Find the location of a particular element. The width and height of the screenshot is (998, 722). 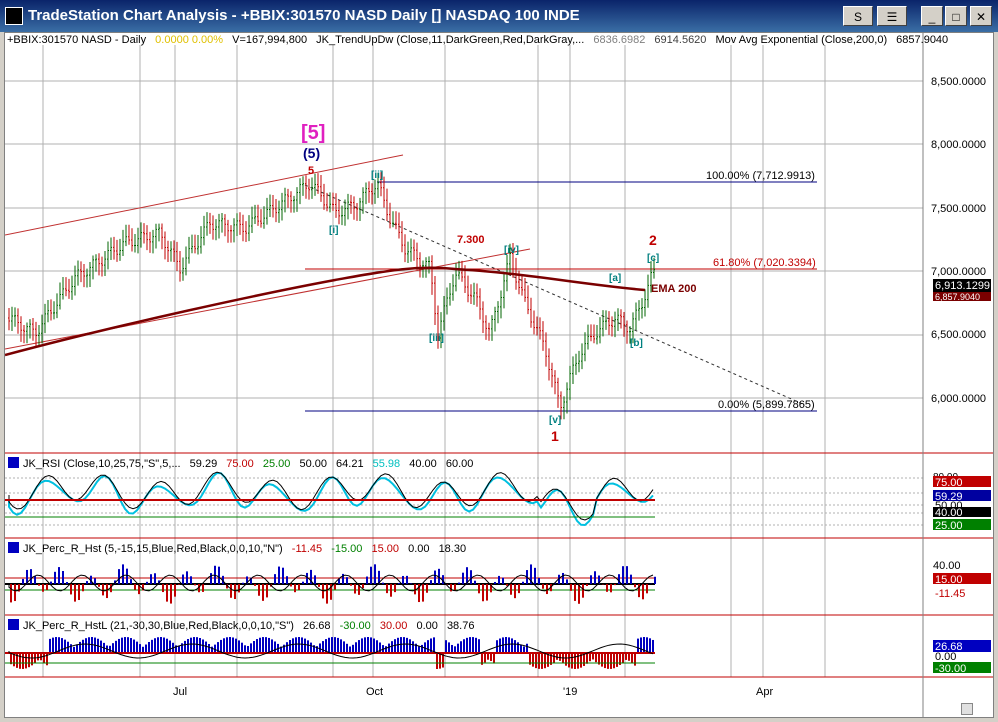

perc-r-value: -15.00 is located at coordinates (347, 549).